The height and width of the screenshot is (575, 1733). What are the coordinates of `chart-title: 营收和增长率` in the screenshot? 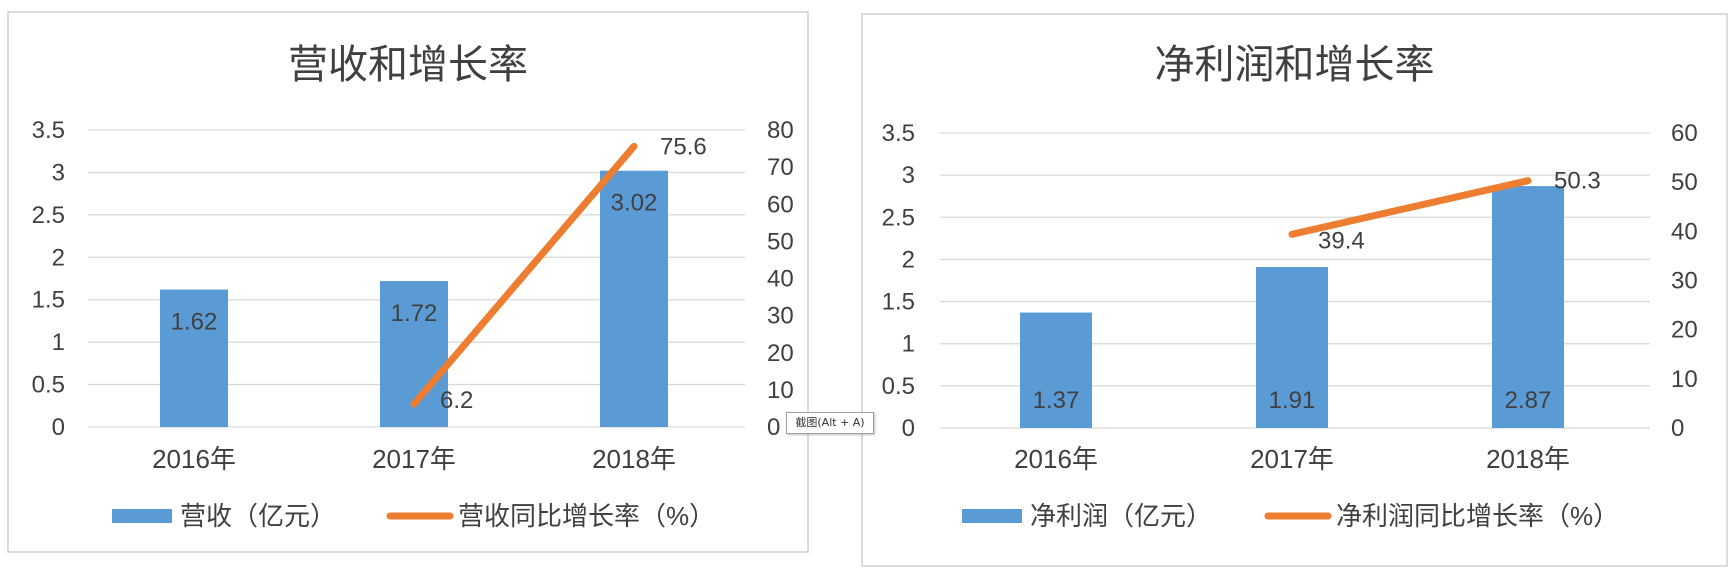 It's located at (408, 65).